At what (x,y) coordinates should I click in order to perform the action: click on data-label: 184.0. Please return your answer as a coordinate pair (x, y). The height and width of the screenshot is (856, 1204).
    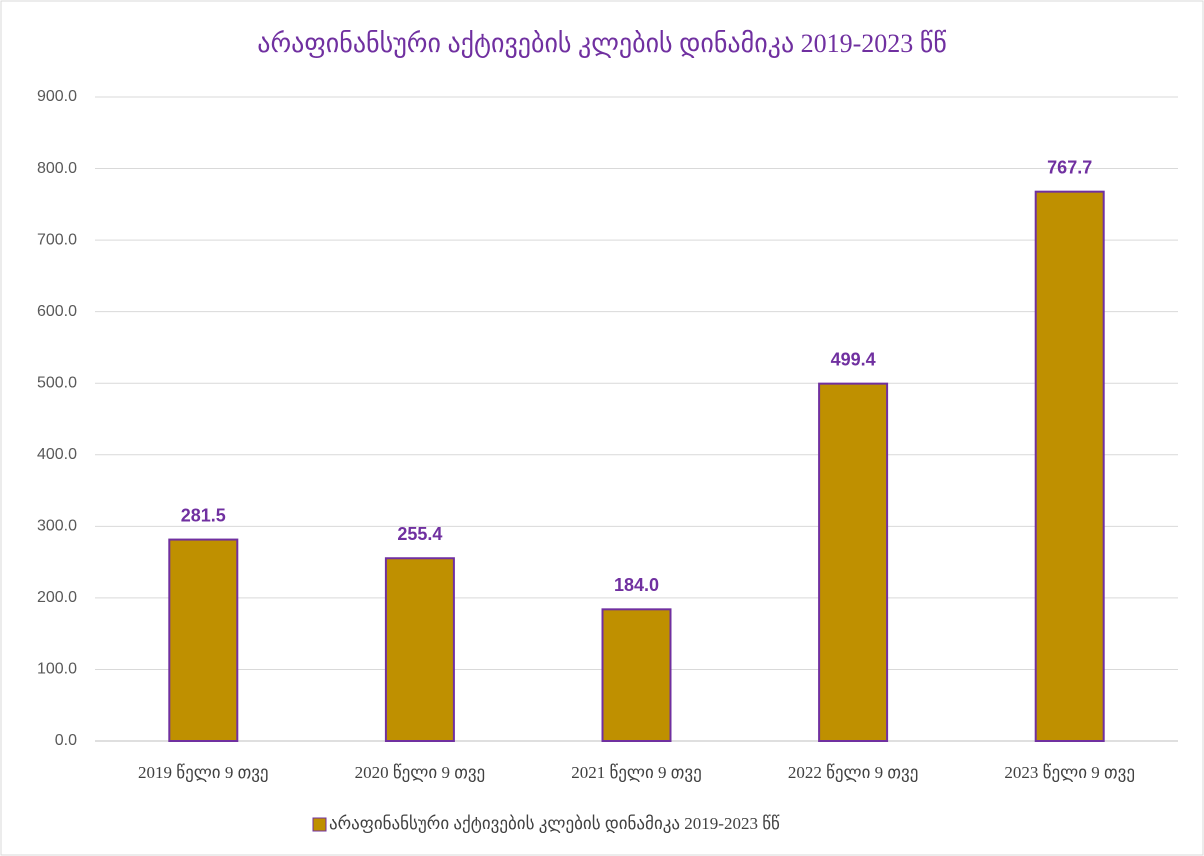
    Looking at the image, I should click on (636, 585).